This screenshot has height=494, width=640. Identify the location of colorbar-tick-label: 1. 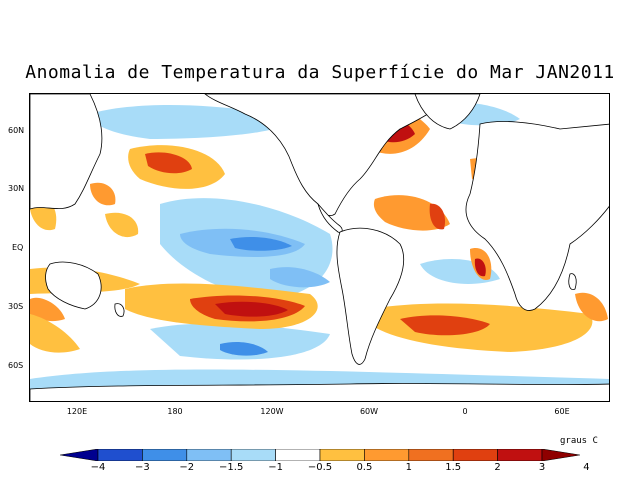
(408, 467).